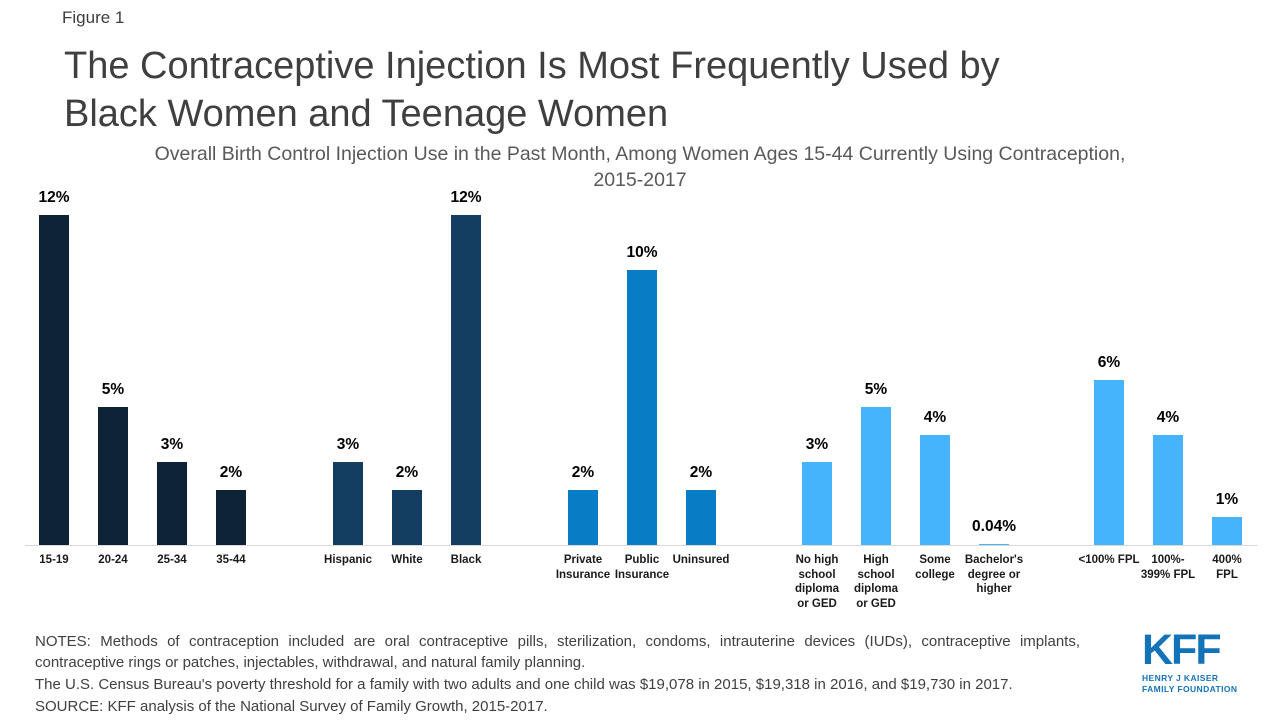  Describe the element at coordinates (231, 560) in the screenshot. I see `category-label-35-44: 35-44` at that location.